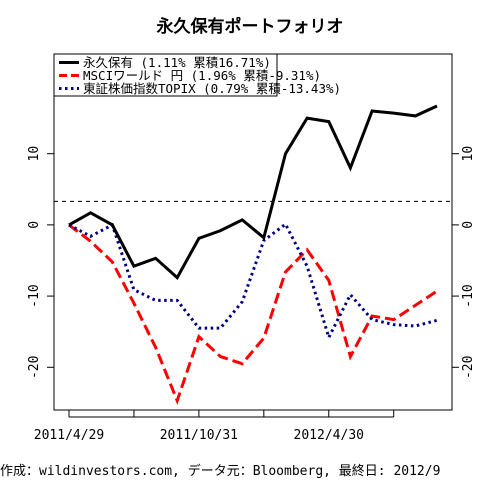  Describe the element at coordinates (468, 154) in the screenshot. I see `y-tick-label-right: 10` at that location.